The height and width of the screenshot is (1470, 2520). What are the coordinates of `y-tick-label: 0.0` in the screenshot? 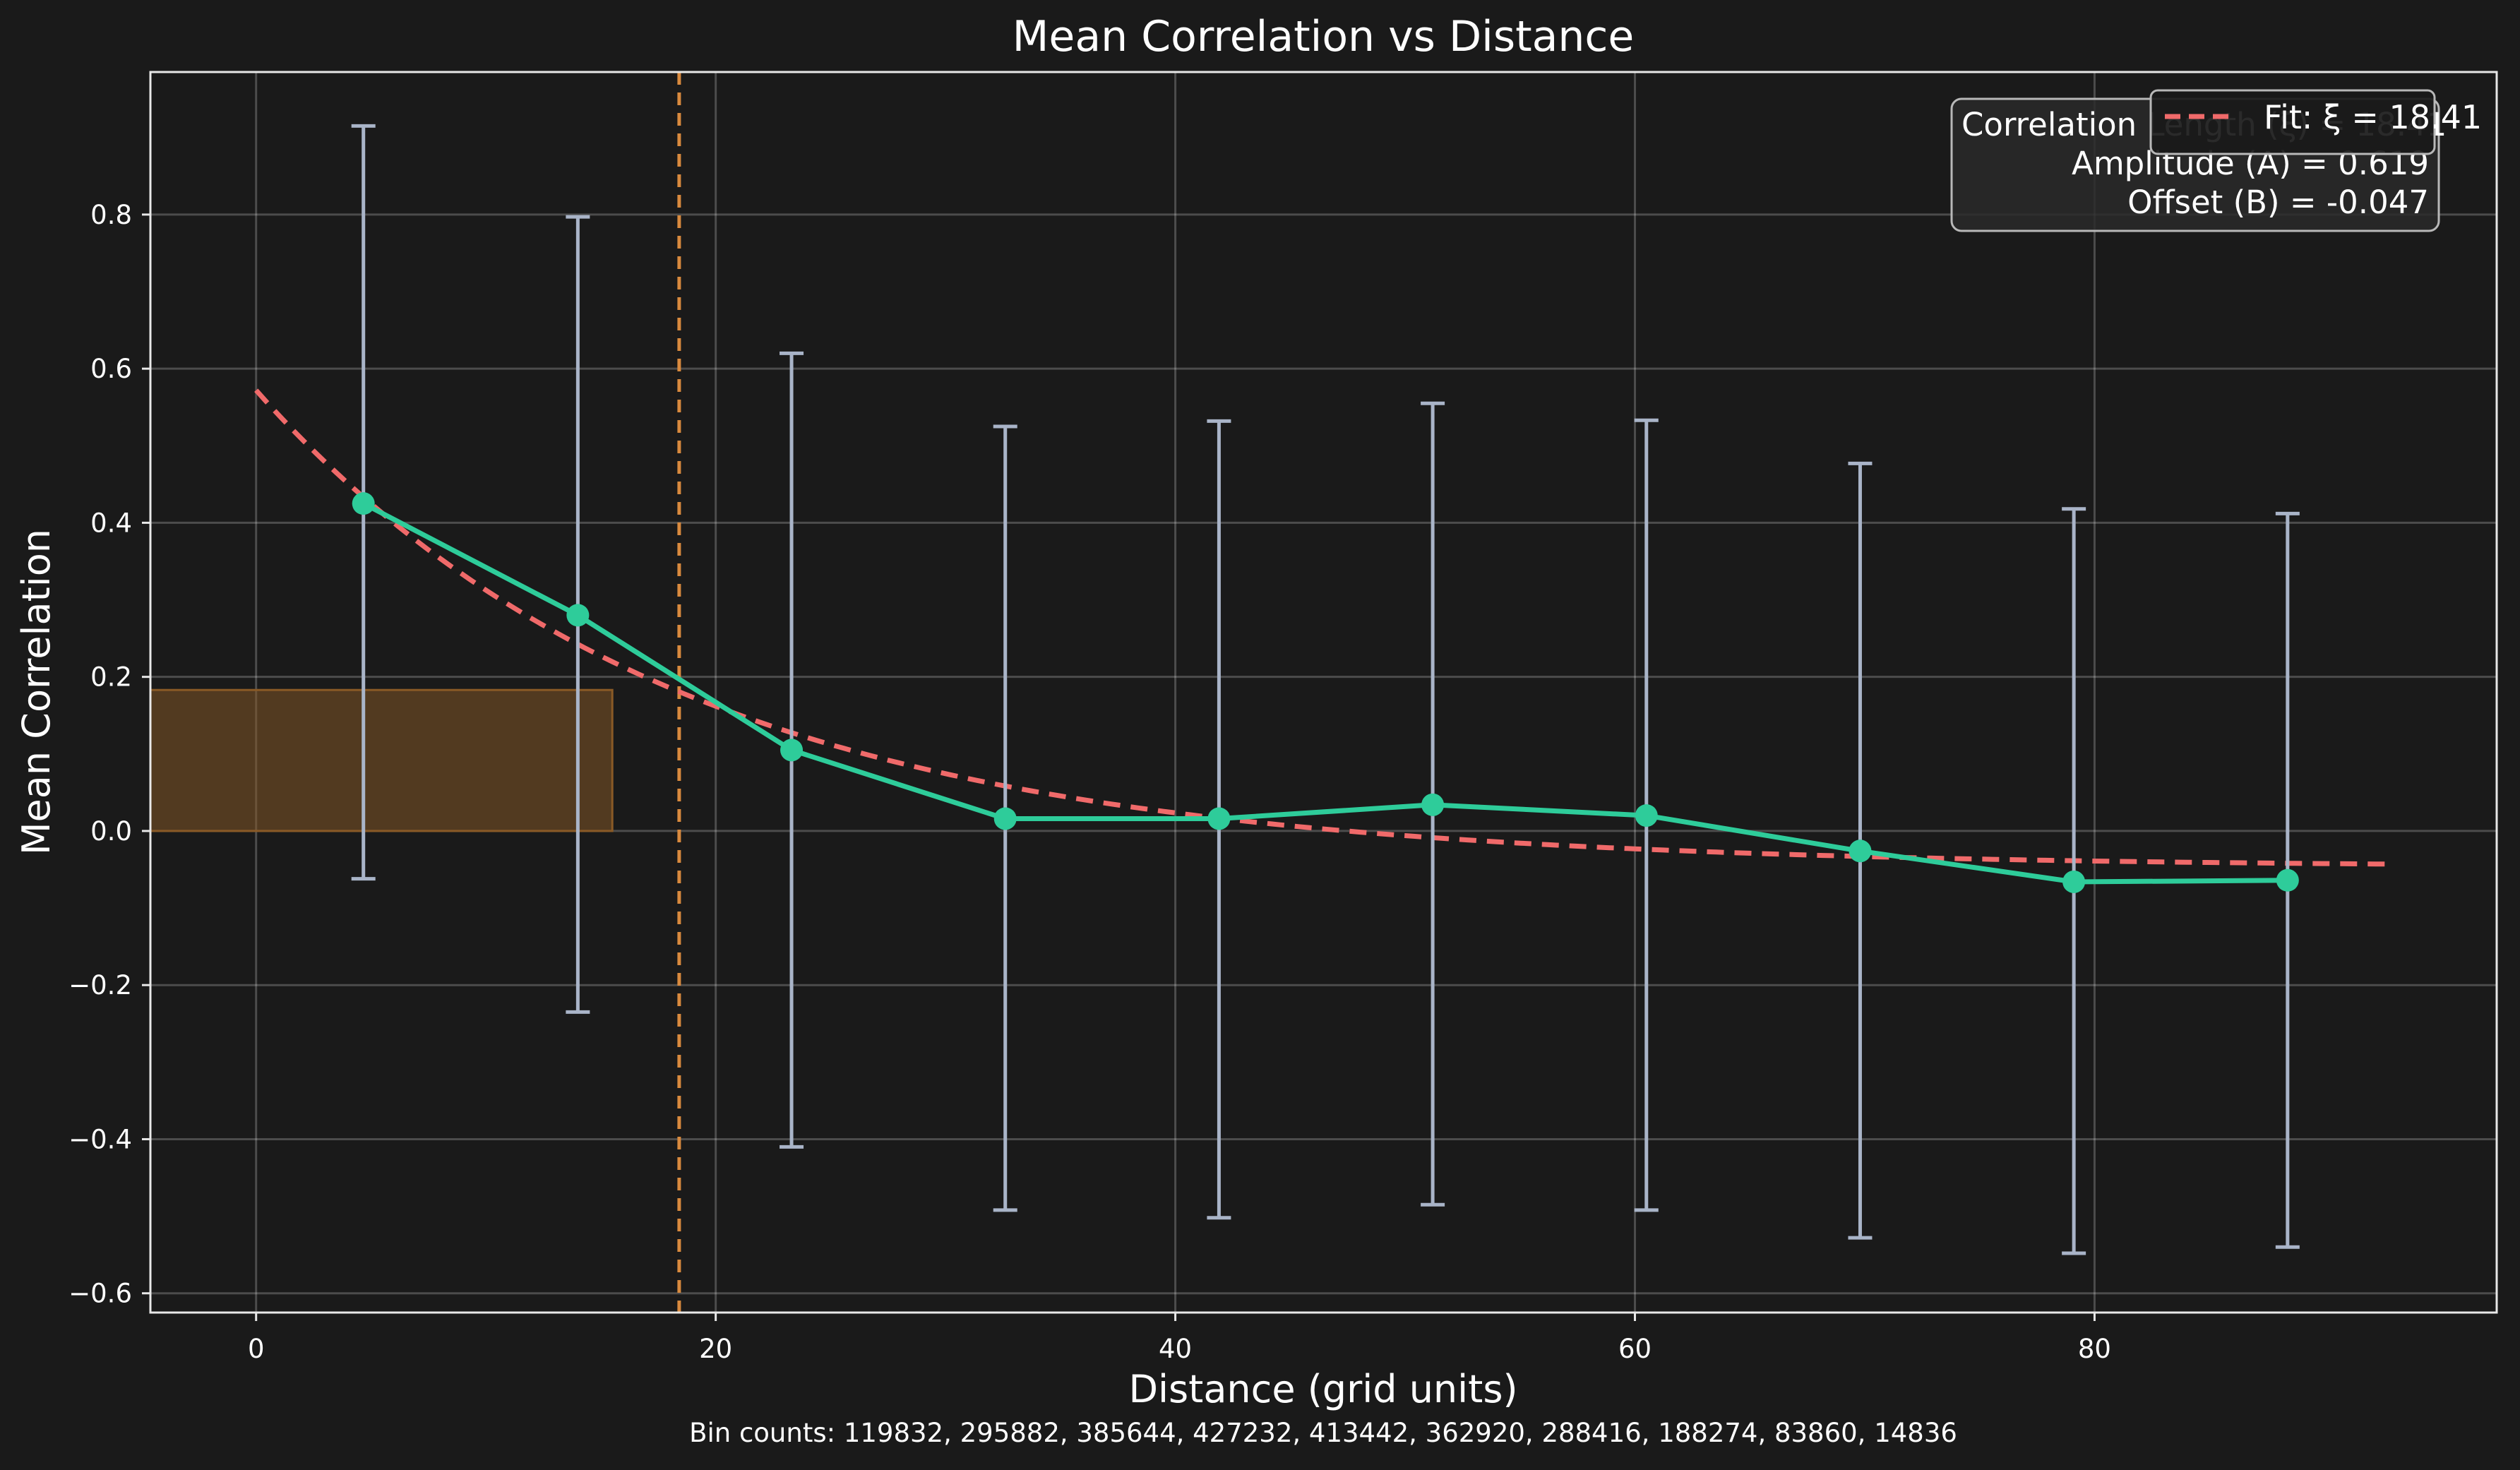 It's located at (111, 831).